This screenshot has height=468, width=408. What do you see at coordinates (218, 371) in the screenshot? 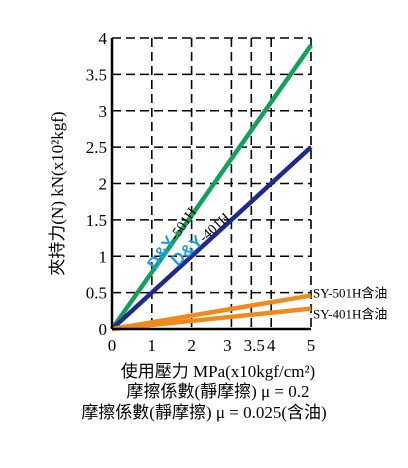
I see `x-axis-label: 使用壓力 MPa(x10kgf/cm²)` at bounding box center [218, 371].